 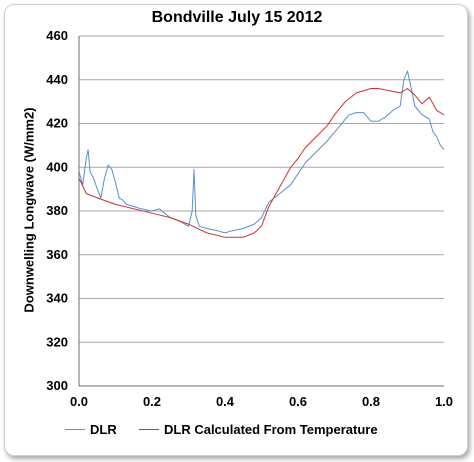 I want to click on y-tick-labels: 300 320 340 360 380 400 420 440 460, so click(x=57, y=210).